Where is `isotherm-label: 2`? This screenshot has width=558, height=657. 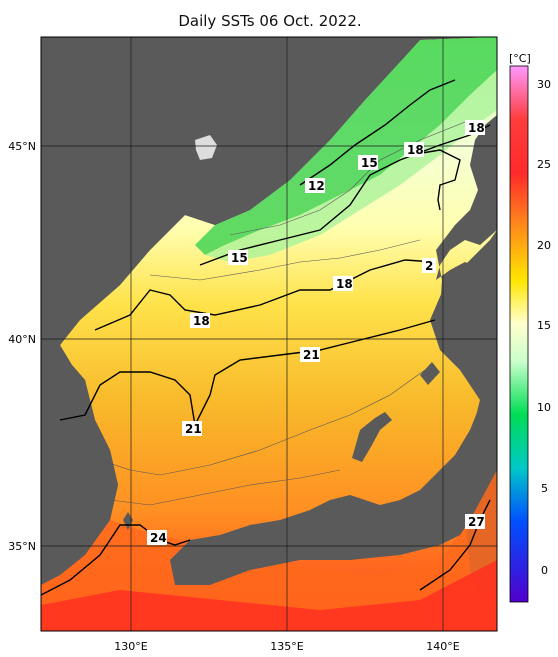 isotherm-label: 2 is located at coordinates (429, 266).